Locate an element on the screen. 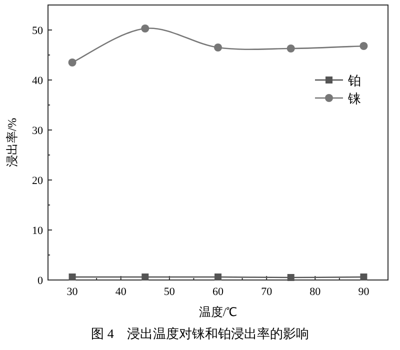 The height and width of the screenshot is (350, 400). x-tick-label: 40 is located at coordinates (121, 292).